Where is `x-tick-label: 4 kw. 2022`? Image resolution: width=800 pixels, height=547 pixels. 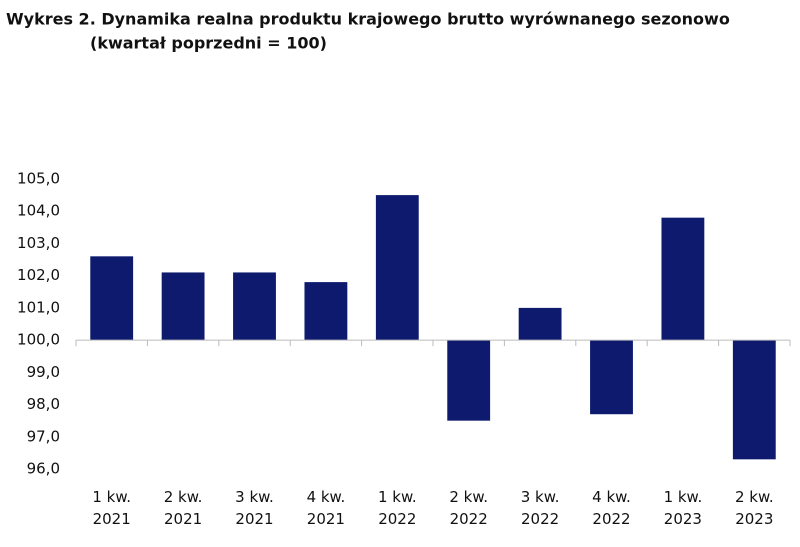
x-tick-label: 4 kw. 2022 is located at coordinates (611, 508).